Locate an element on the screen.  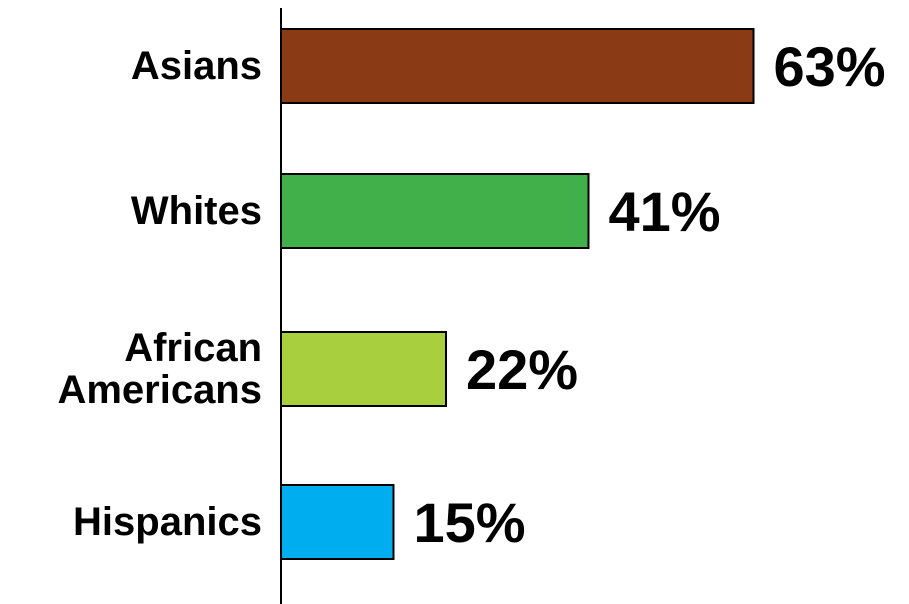
category-label-asians: Asians is located at coordinates (196, 66).